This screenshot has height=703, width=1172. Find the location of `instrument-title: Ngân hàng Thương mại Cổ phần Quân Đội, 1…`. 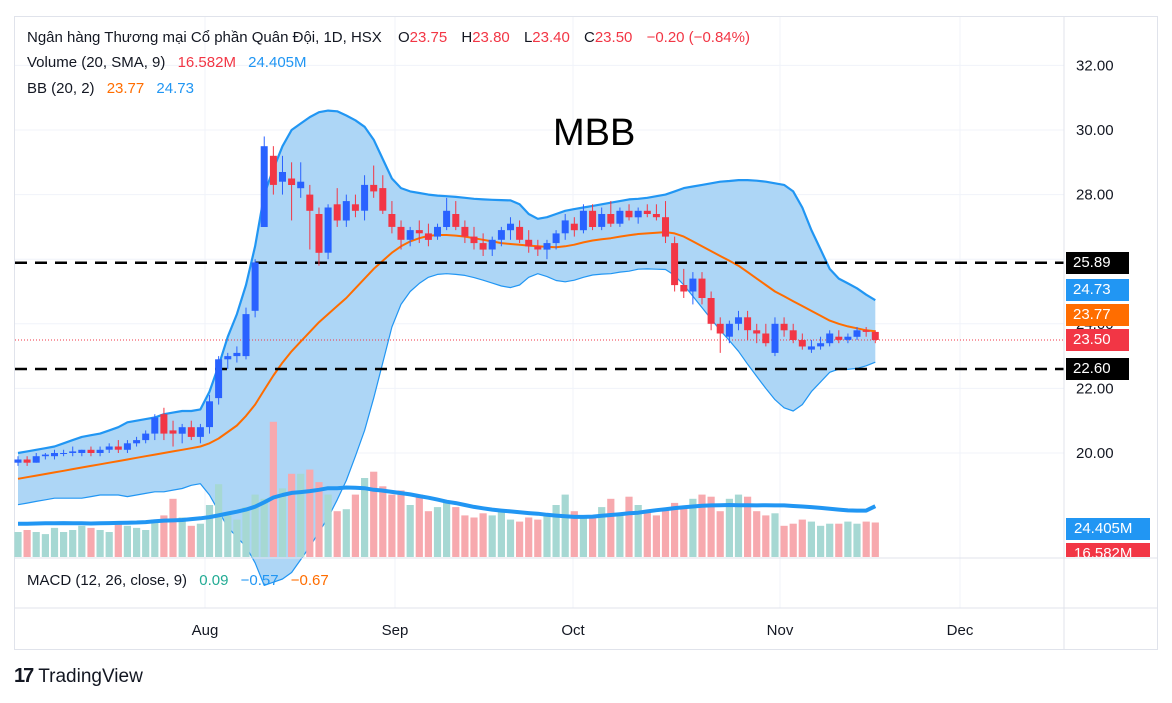

instrument-title: Ngân hàng Thương mại Cổ phần Quân Đội, 1… is located at coordinates (204, 37).